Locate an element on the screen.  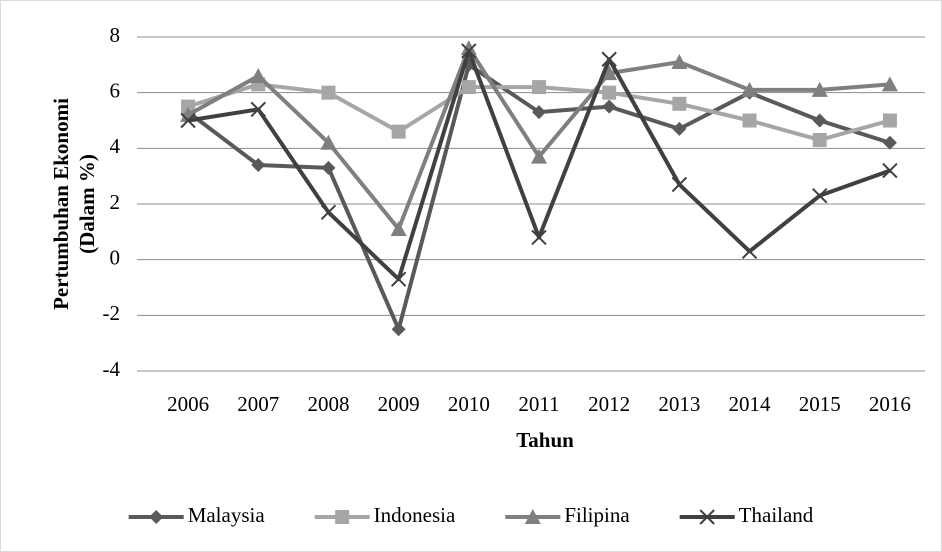
x-tick-label: 2009 is located at coordinates (399, 404).